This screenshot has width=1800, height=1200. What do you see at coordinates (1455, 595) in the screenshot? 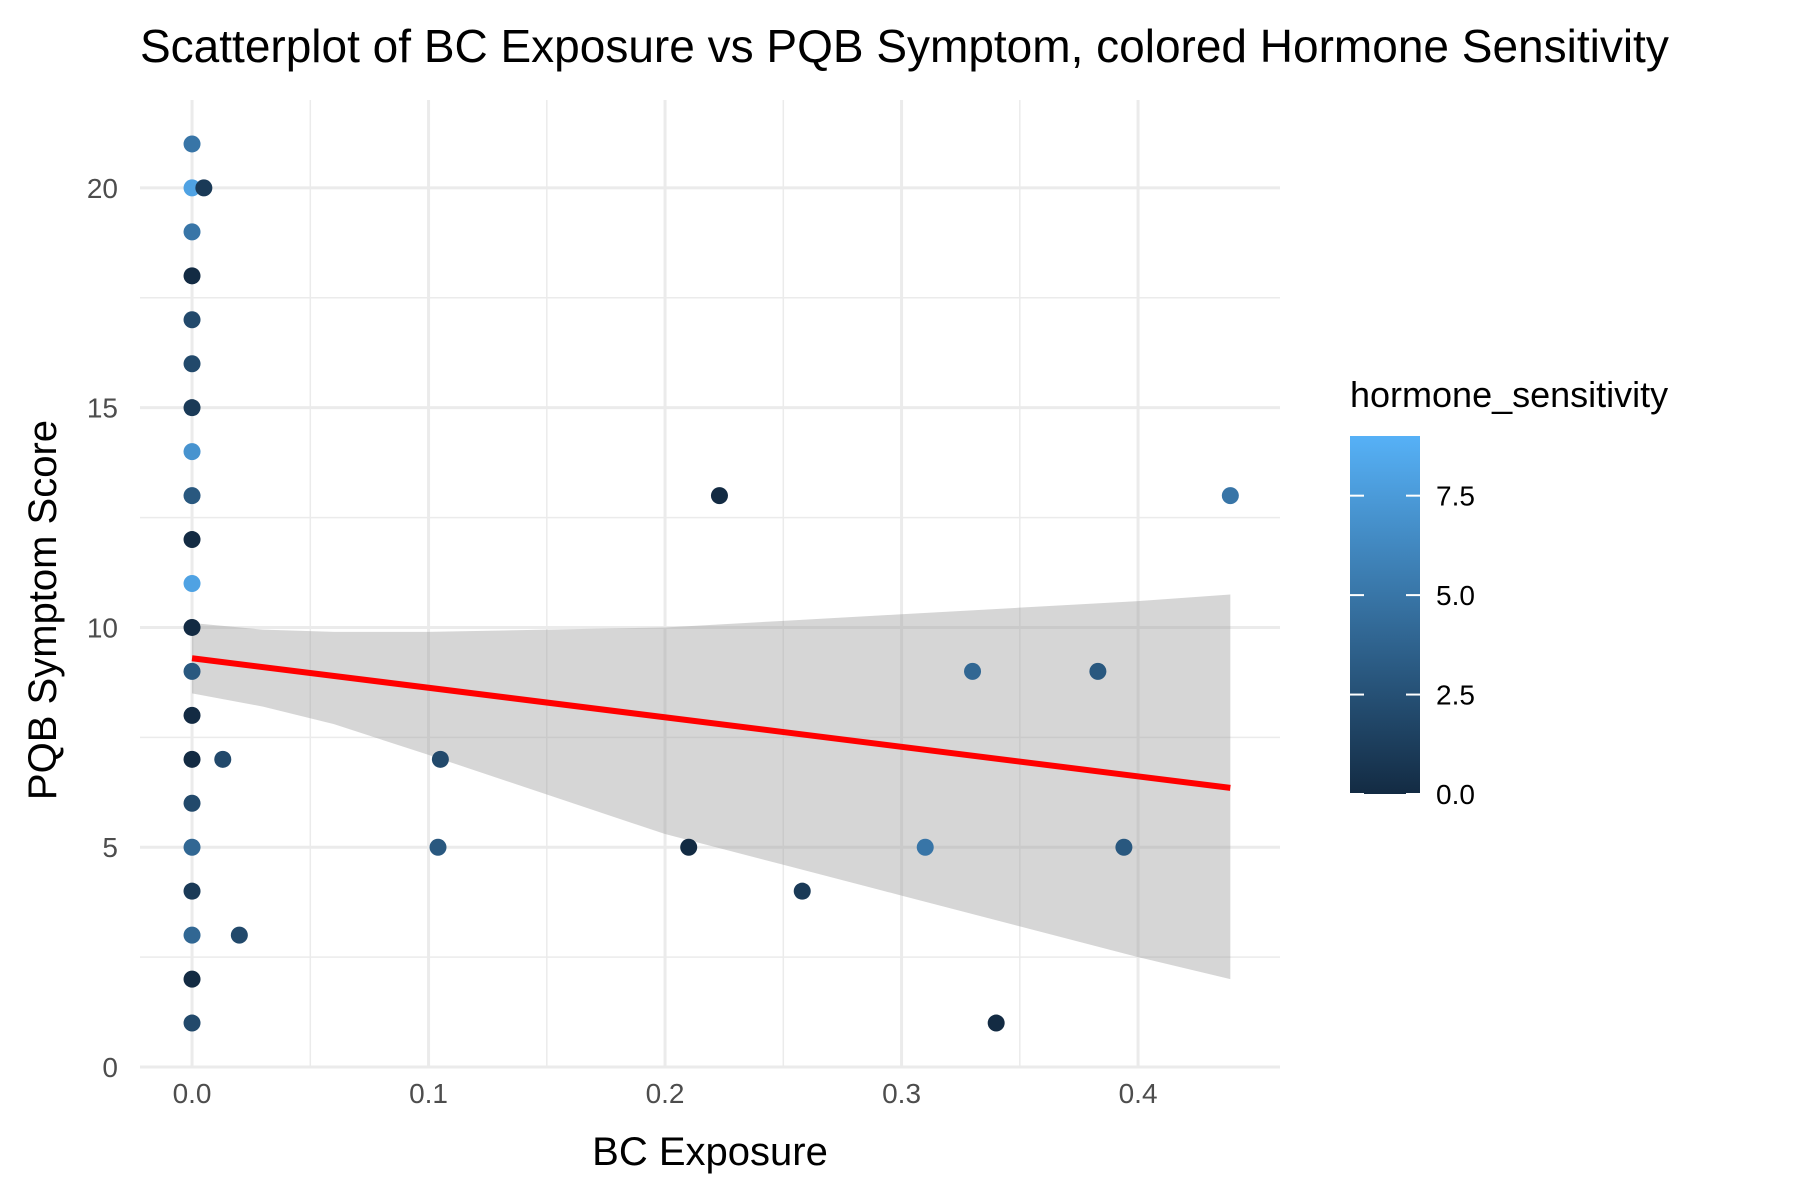
I see `legend-label: 5.0` at bounding box center [1455, 595].